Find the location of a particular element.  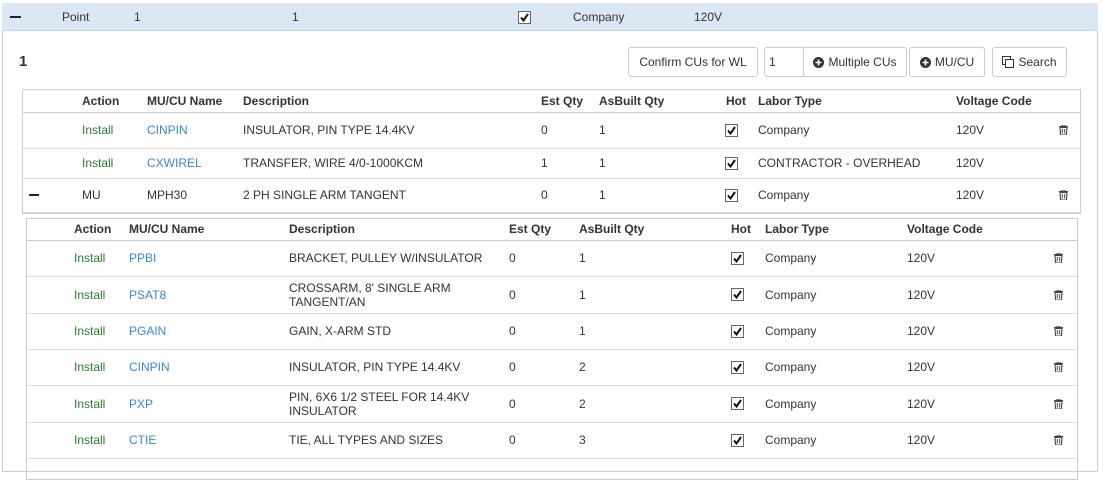

column-header: AsBuilt Qty is located at coordinates (612, 229).